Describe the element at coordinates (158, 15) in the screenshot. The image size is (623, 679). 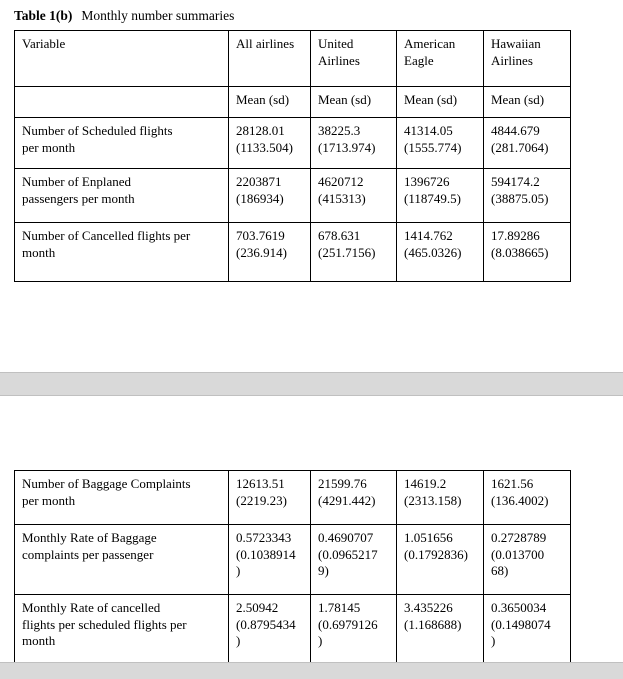
I see `table-caption-text: Monthly number summaries` at that location.